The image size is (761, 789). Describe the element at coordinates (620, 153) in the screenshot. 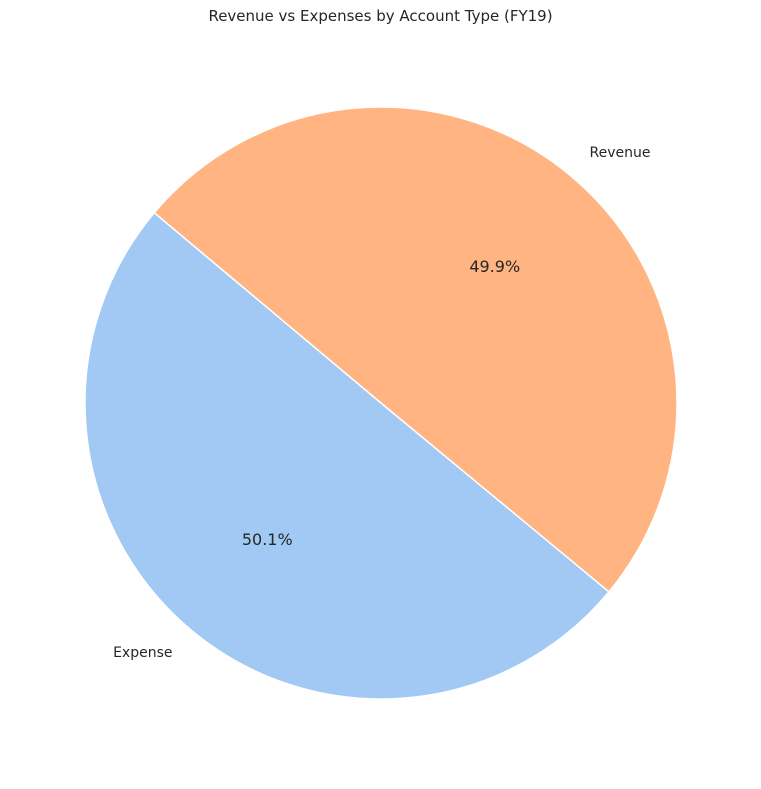

I see `slice-label-revenue: Revenue` at that location.